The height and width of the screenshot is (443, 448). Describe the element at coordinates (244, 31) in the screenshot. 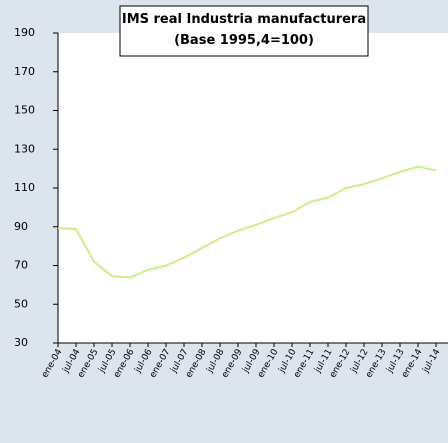

I see `title-box` at that location.